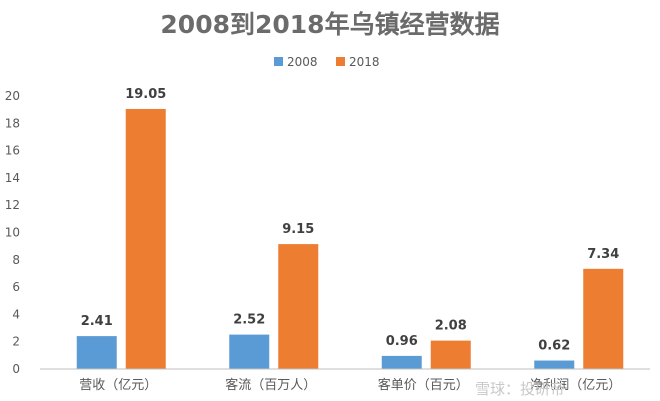 This screenshot has width=660, height=401. I want to click on data-label-2008-3: 0.62, so click(554, 346).